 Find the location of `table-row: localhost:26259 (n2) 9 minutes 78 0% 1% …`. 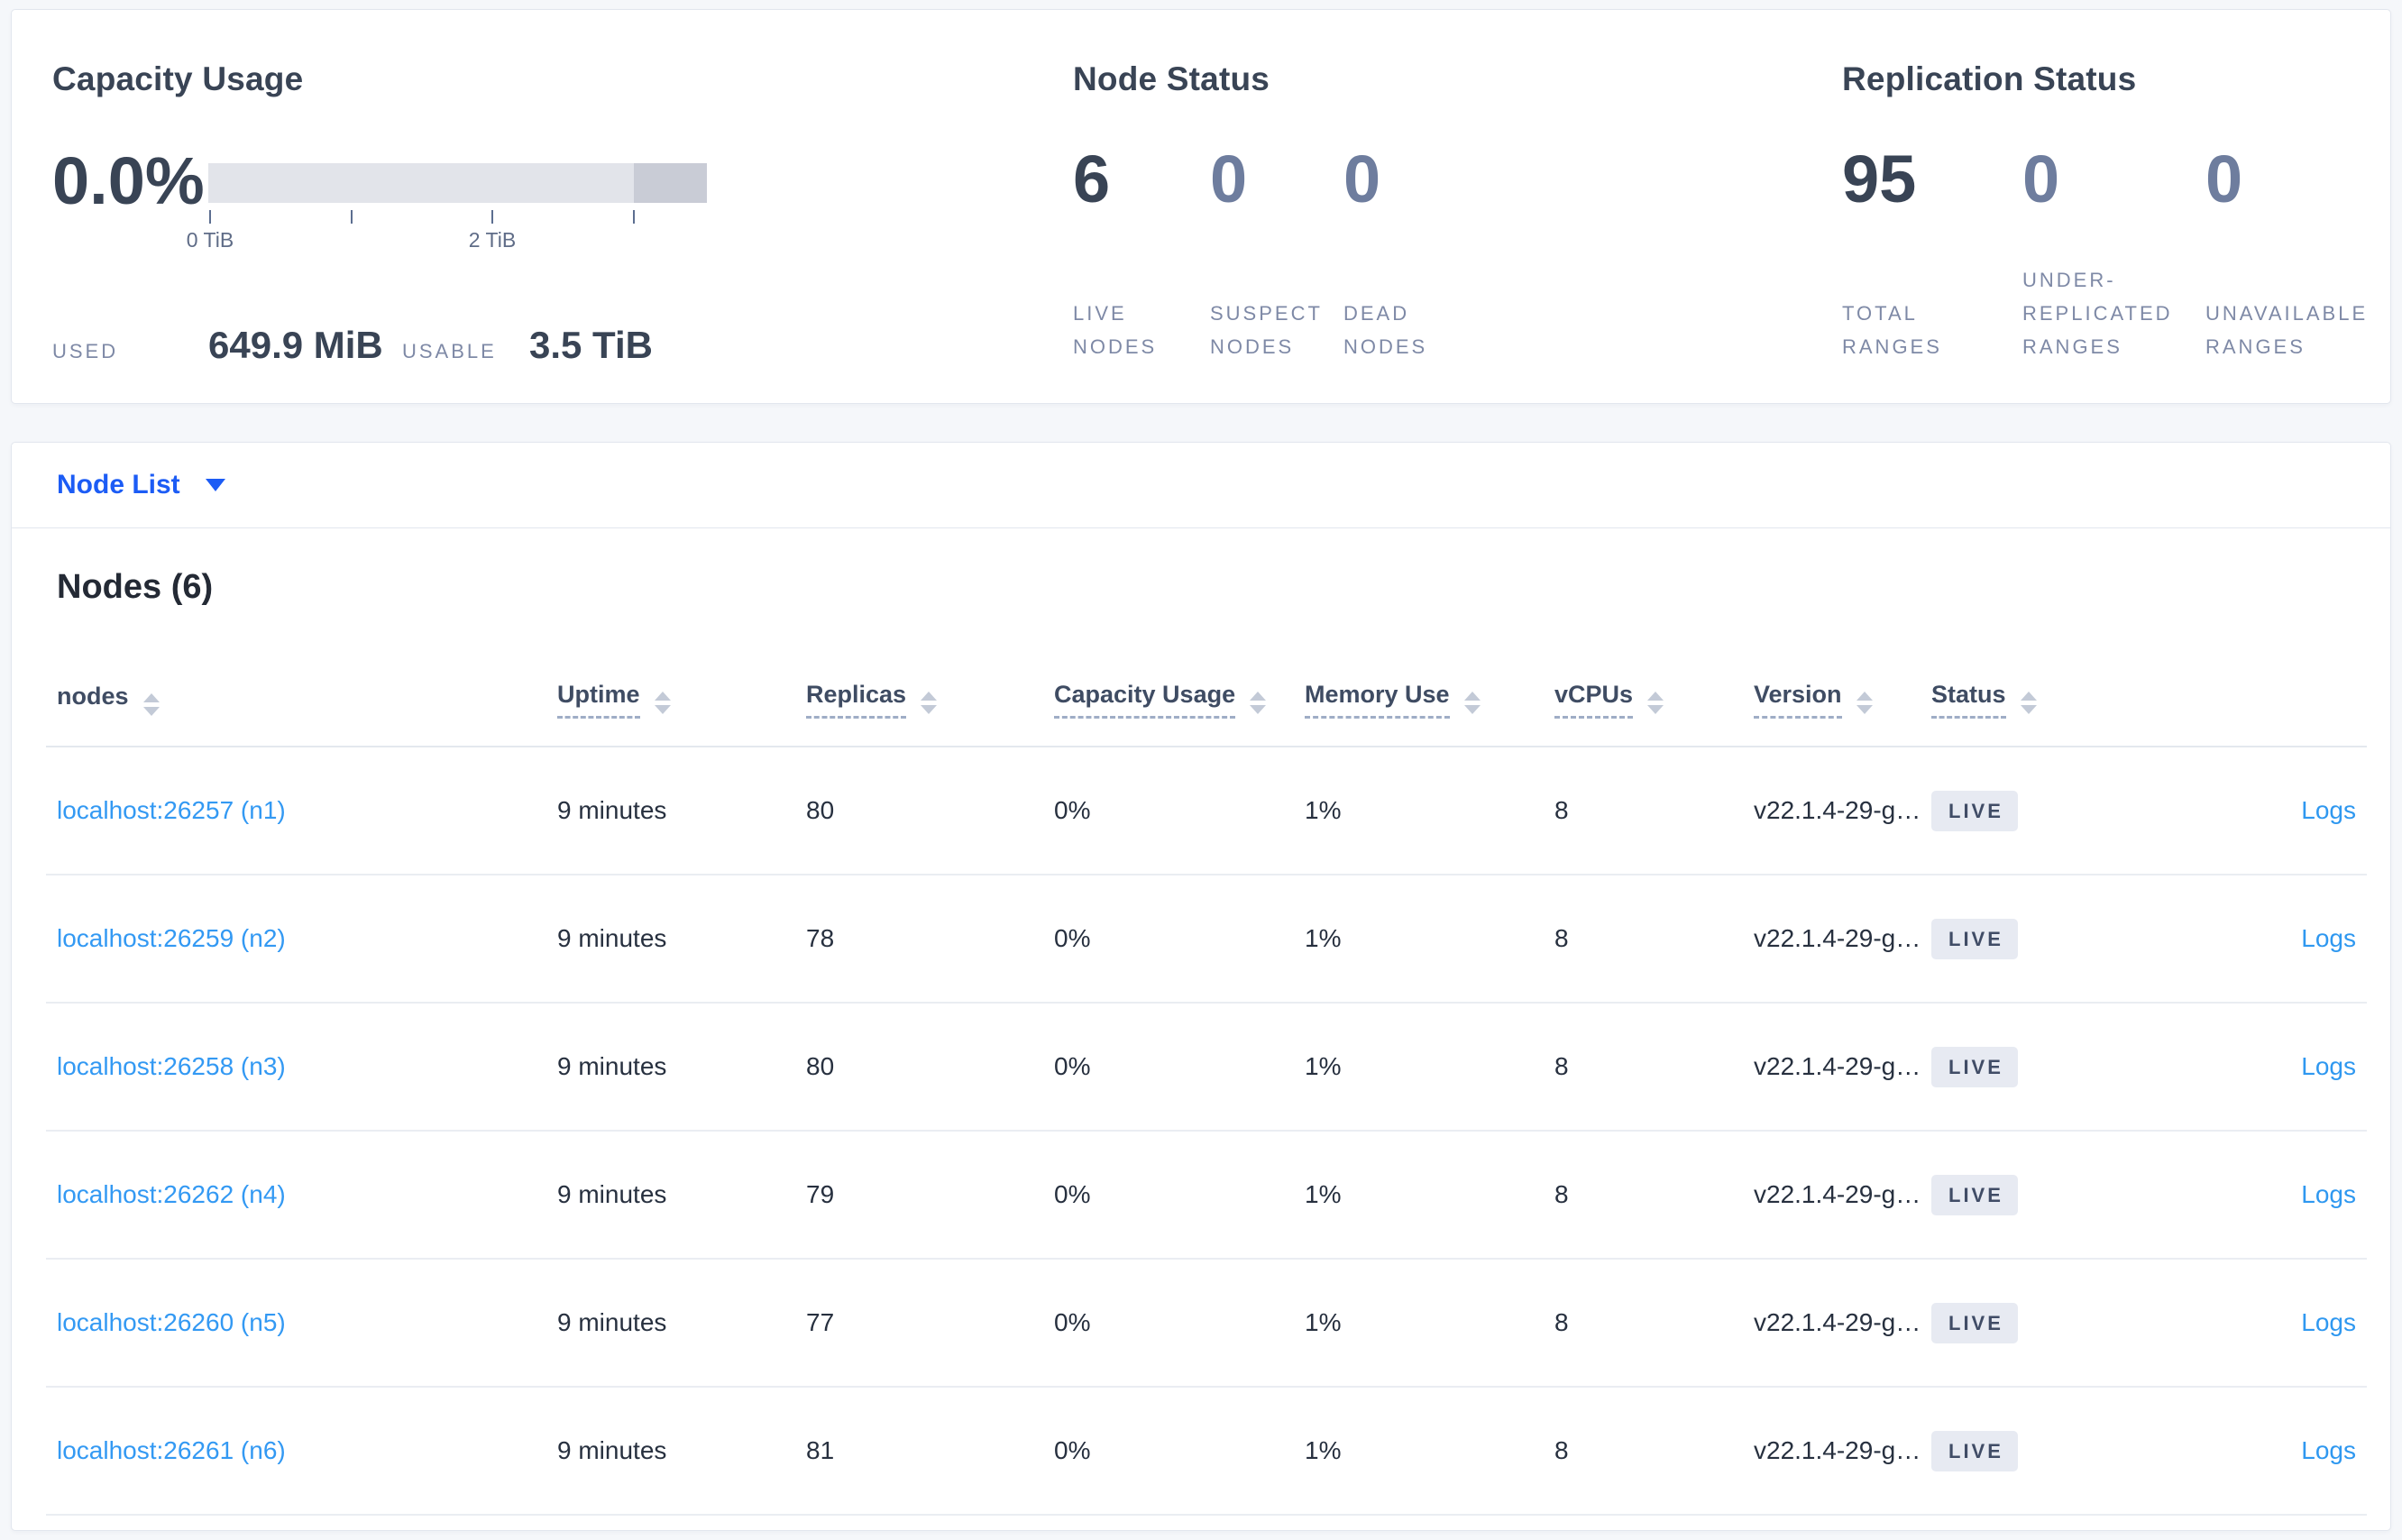

table-row: localhost:26259 (n2) 9 minutes 78 0% 1% … is located at coordinates (1206, 939).